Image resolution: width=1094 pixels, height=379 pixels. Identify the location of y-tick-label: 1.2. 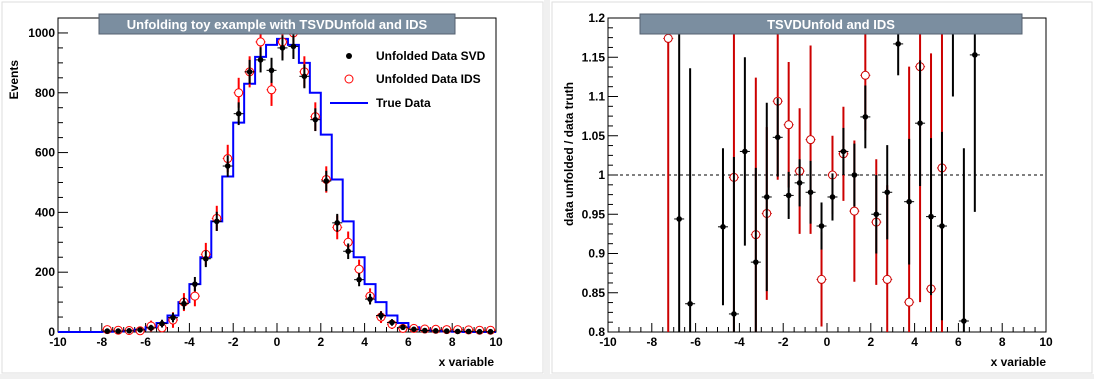
(596, 18).